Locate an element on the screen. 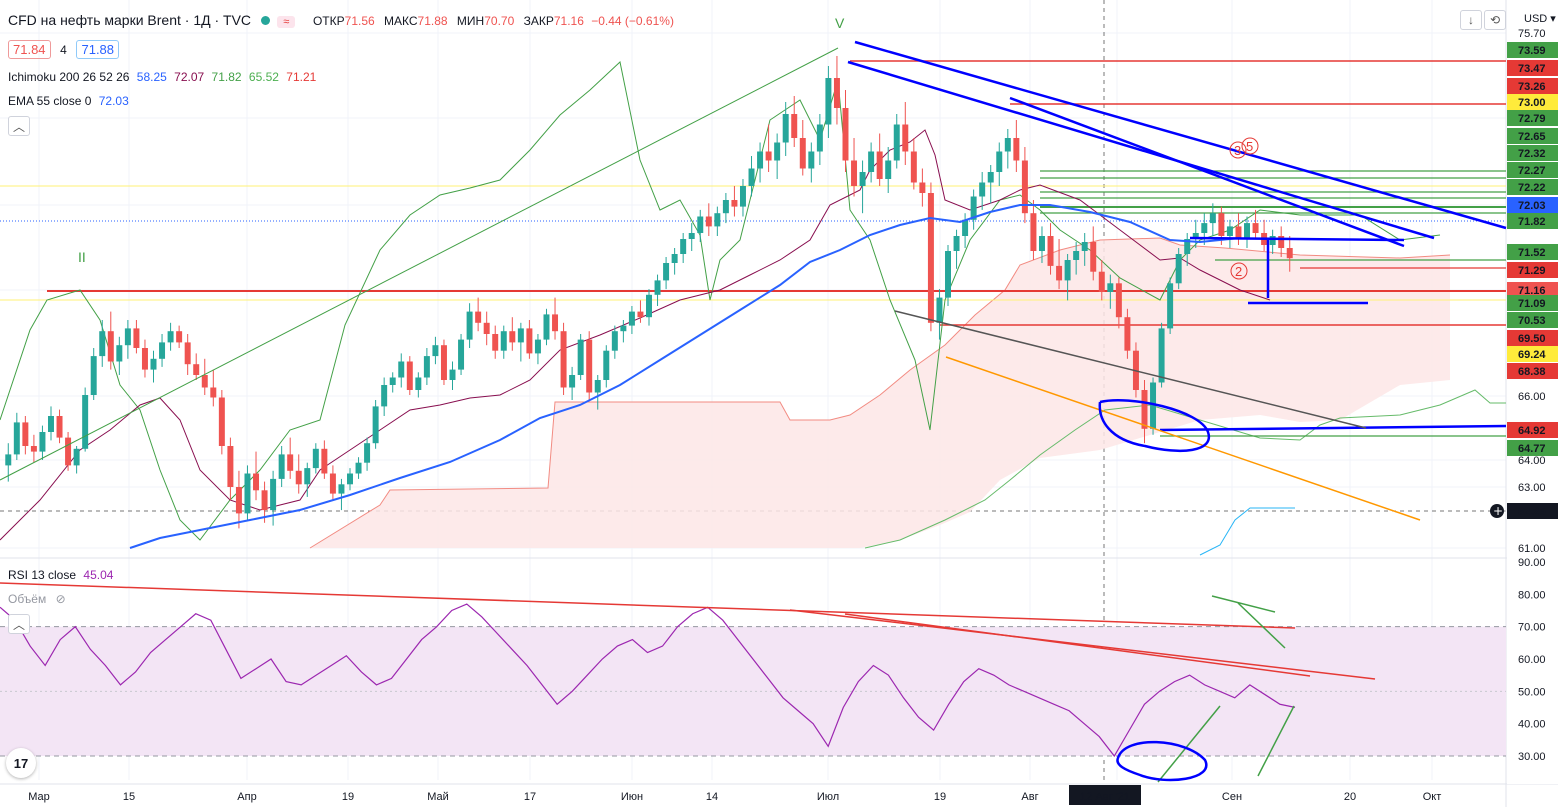 This screenshot has height=807, width=1558. tradingview-logo: 17 is located at coordinates (21, 763).